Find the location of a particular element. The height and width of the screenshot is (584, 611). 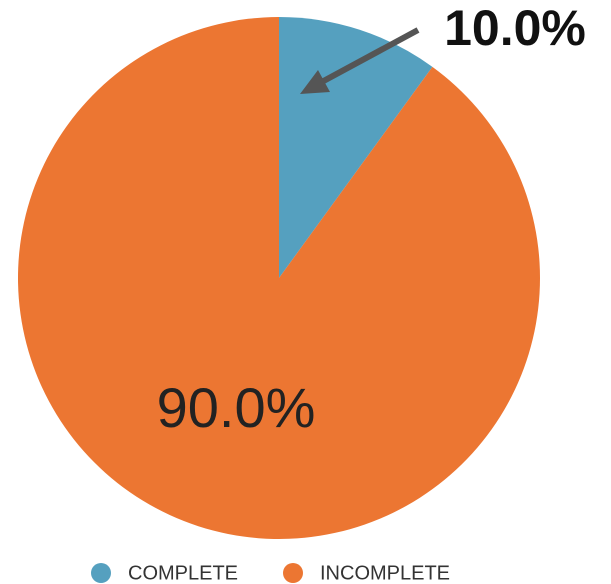

data-label: 90.0% is located at coordinates (236, 407).